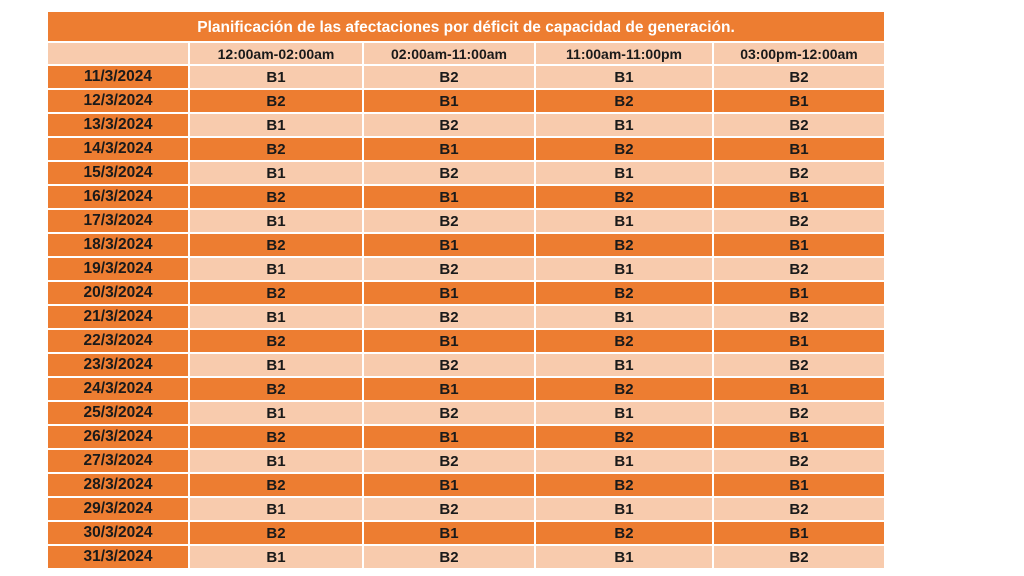 Image resolution: width=1024 pixels, height=576 pixels. I want to click on row-date-cell: 16/3/2024, so click(119, 197).